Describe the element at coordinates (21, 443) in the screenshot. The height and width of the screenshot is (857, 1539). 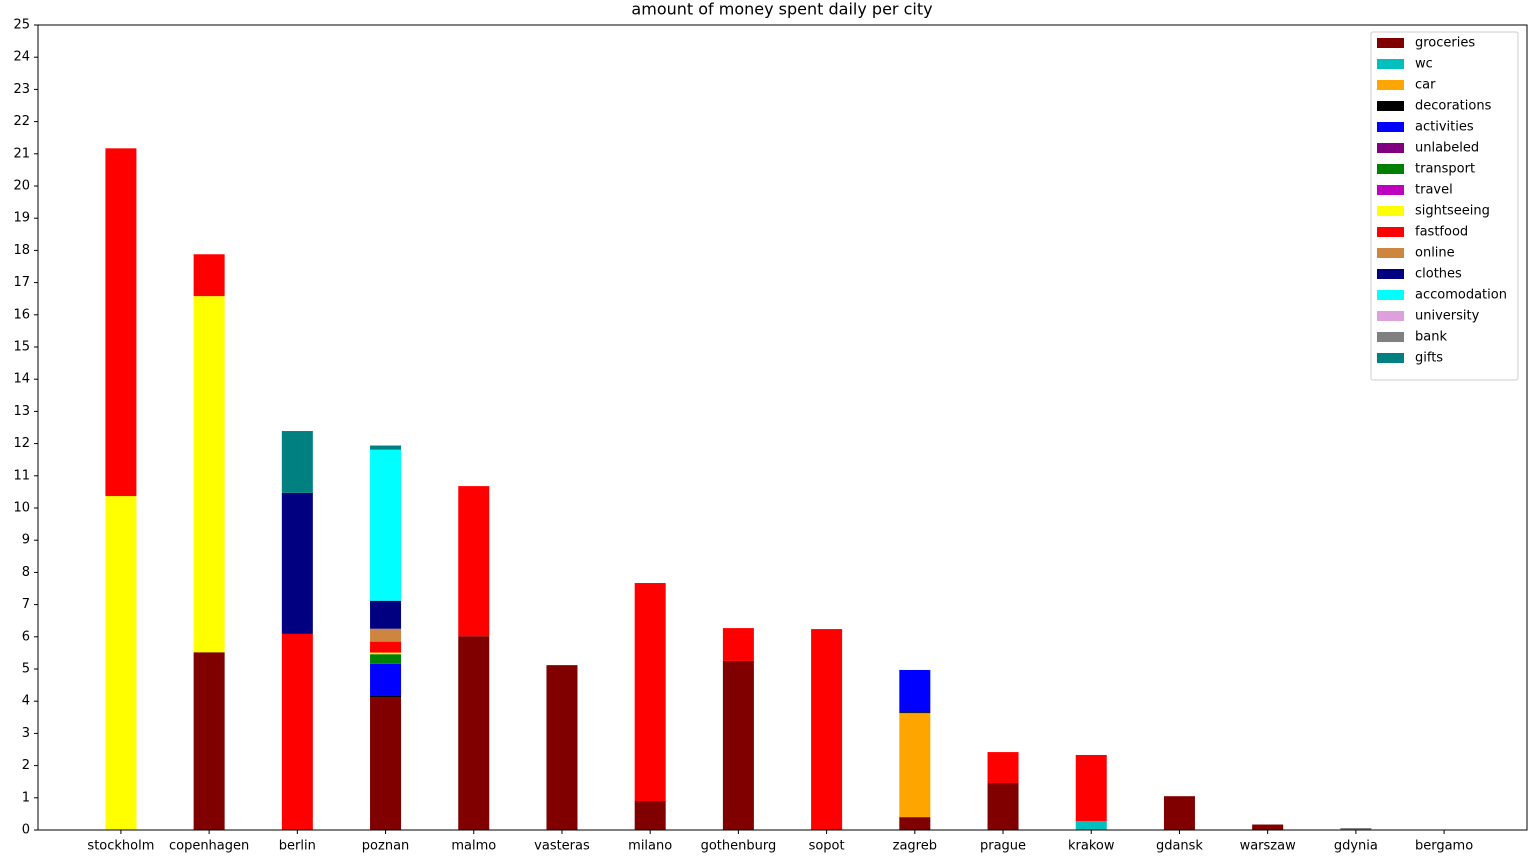
I see `y-tick-label: 12` at that location.